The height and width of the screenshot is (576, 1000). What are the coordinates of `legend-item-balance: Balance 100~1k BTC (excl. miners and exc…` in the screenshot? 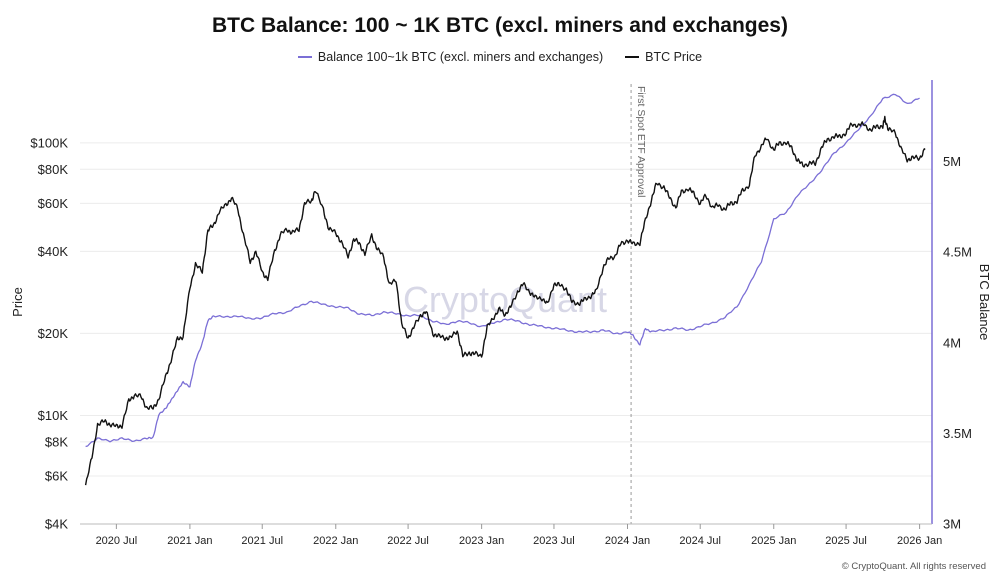 It's located at (450, 57).